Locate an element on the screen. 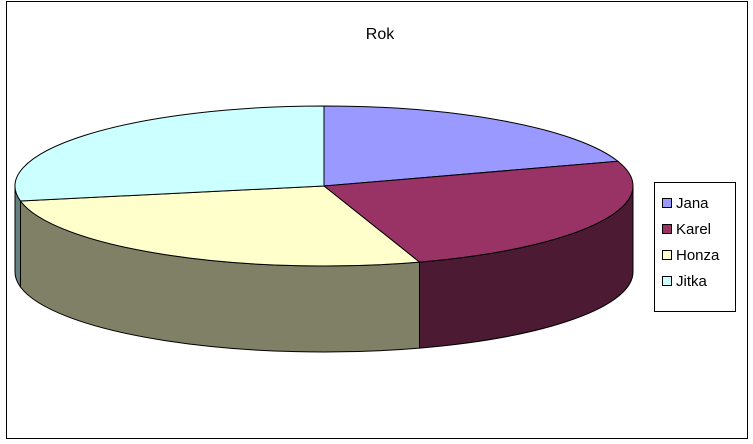 This screenshot has width=753, height=444. legend-label: Jana is located at coordinates (692, 203).